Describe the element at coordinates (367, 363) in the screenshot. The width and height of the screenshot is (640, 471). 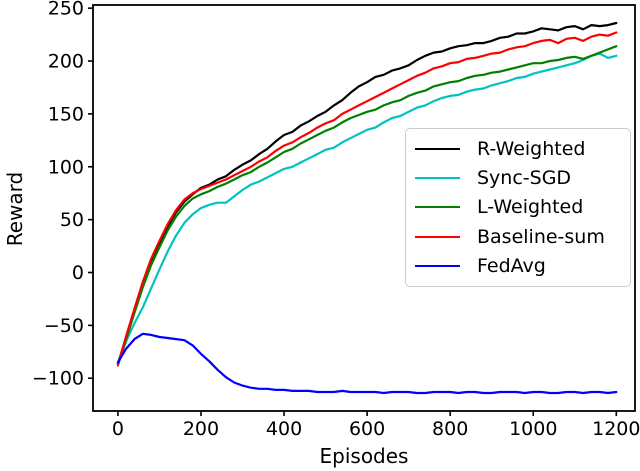
I see `series-line-fedavg` at that location.